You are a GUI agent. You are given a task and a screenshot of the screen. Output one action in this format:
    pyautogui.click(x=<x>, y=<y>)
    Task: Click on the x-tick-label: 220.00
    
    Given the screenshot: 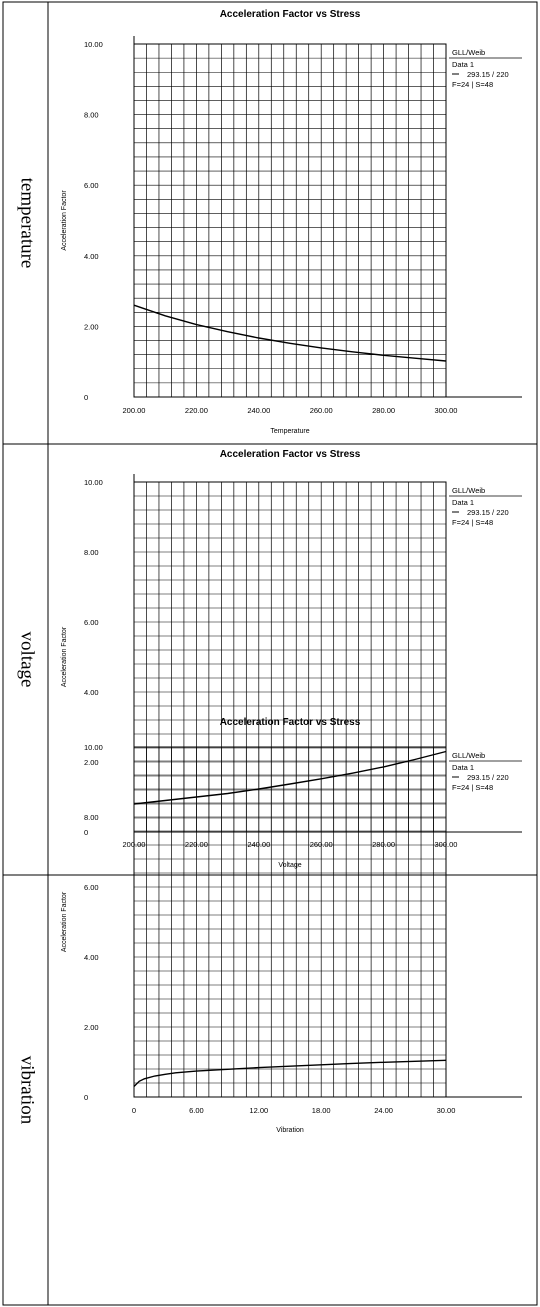 What is the action you would take?
    pyautogui.click(x=196, y=410)
    